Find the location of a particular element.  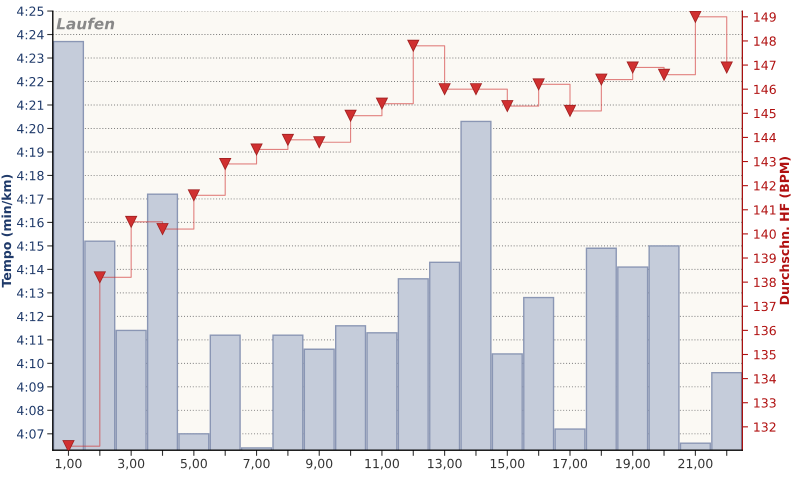

y-tick-label: 4:11 is located at coordinates (30, 340).